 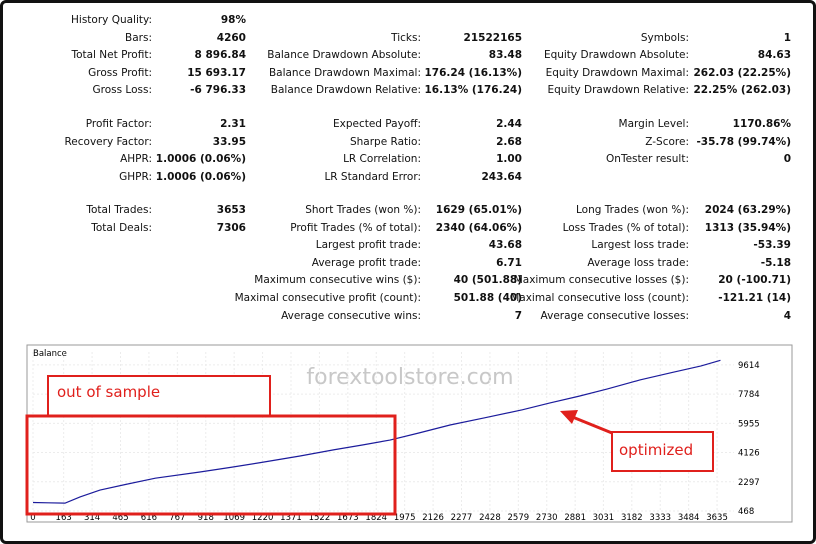 I want to click on stat-label: Short Trades (won %):, so click(x=363, y=210).